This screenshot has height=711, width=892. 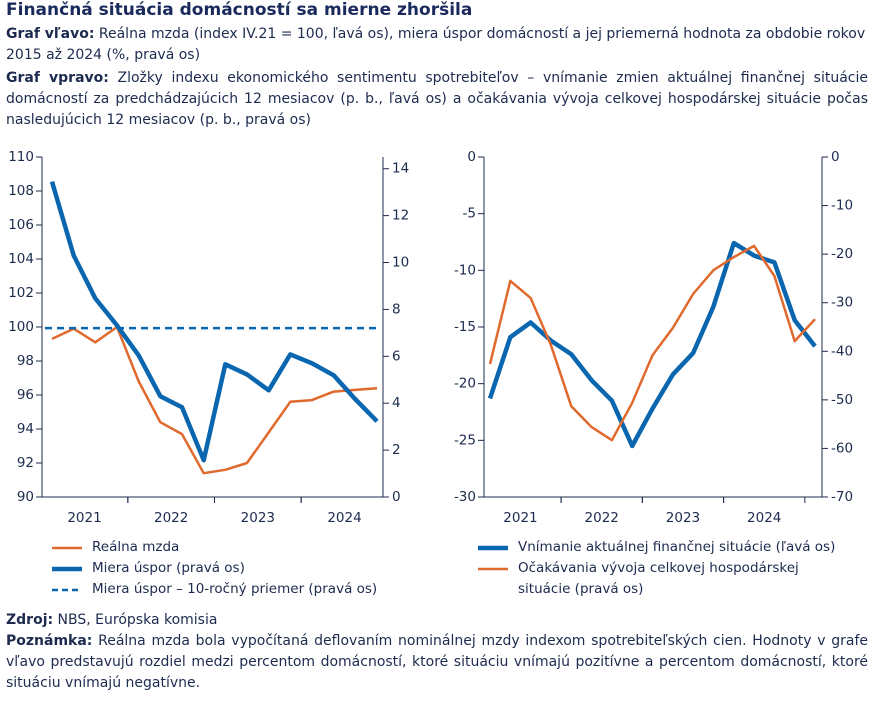 What do you see at coordinates (842, 206) in the screenshot?
I see `y2-tick-label: -10` at bounding box center [842, 206].